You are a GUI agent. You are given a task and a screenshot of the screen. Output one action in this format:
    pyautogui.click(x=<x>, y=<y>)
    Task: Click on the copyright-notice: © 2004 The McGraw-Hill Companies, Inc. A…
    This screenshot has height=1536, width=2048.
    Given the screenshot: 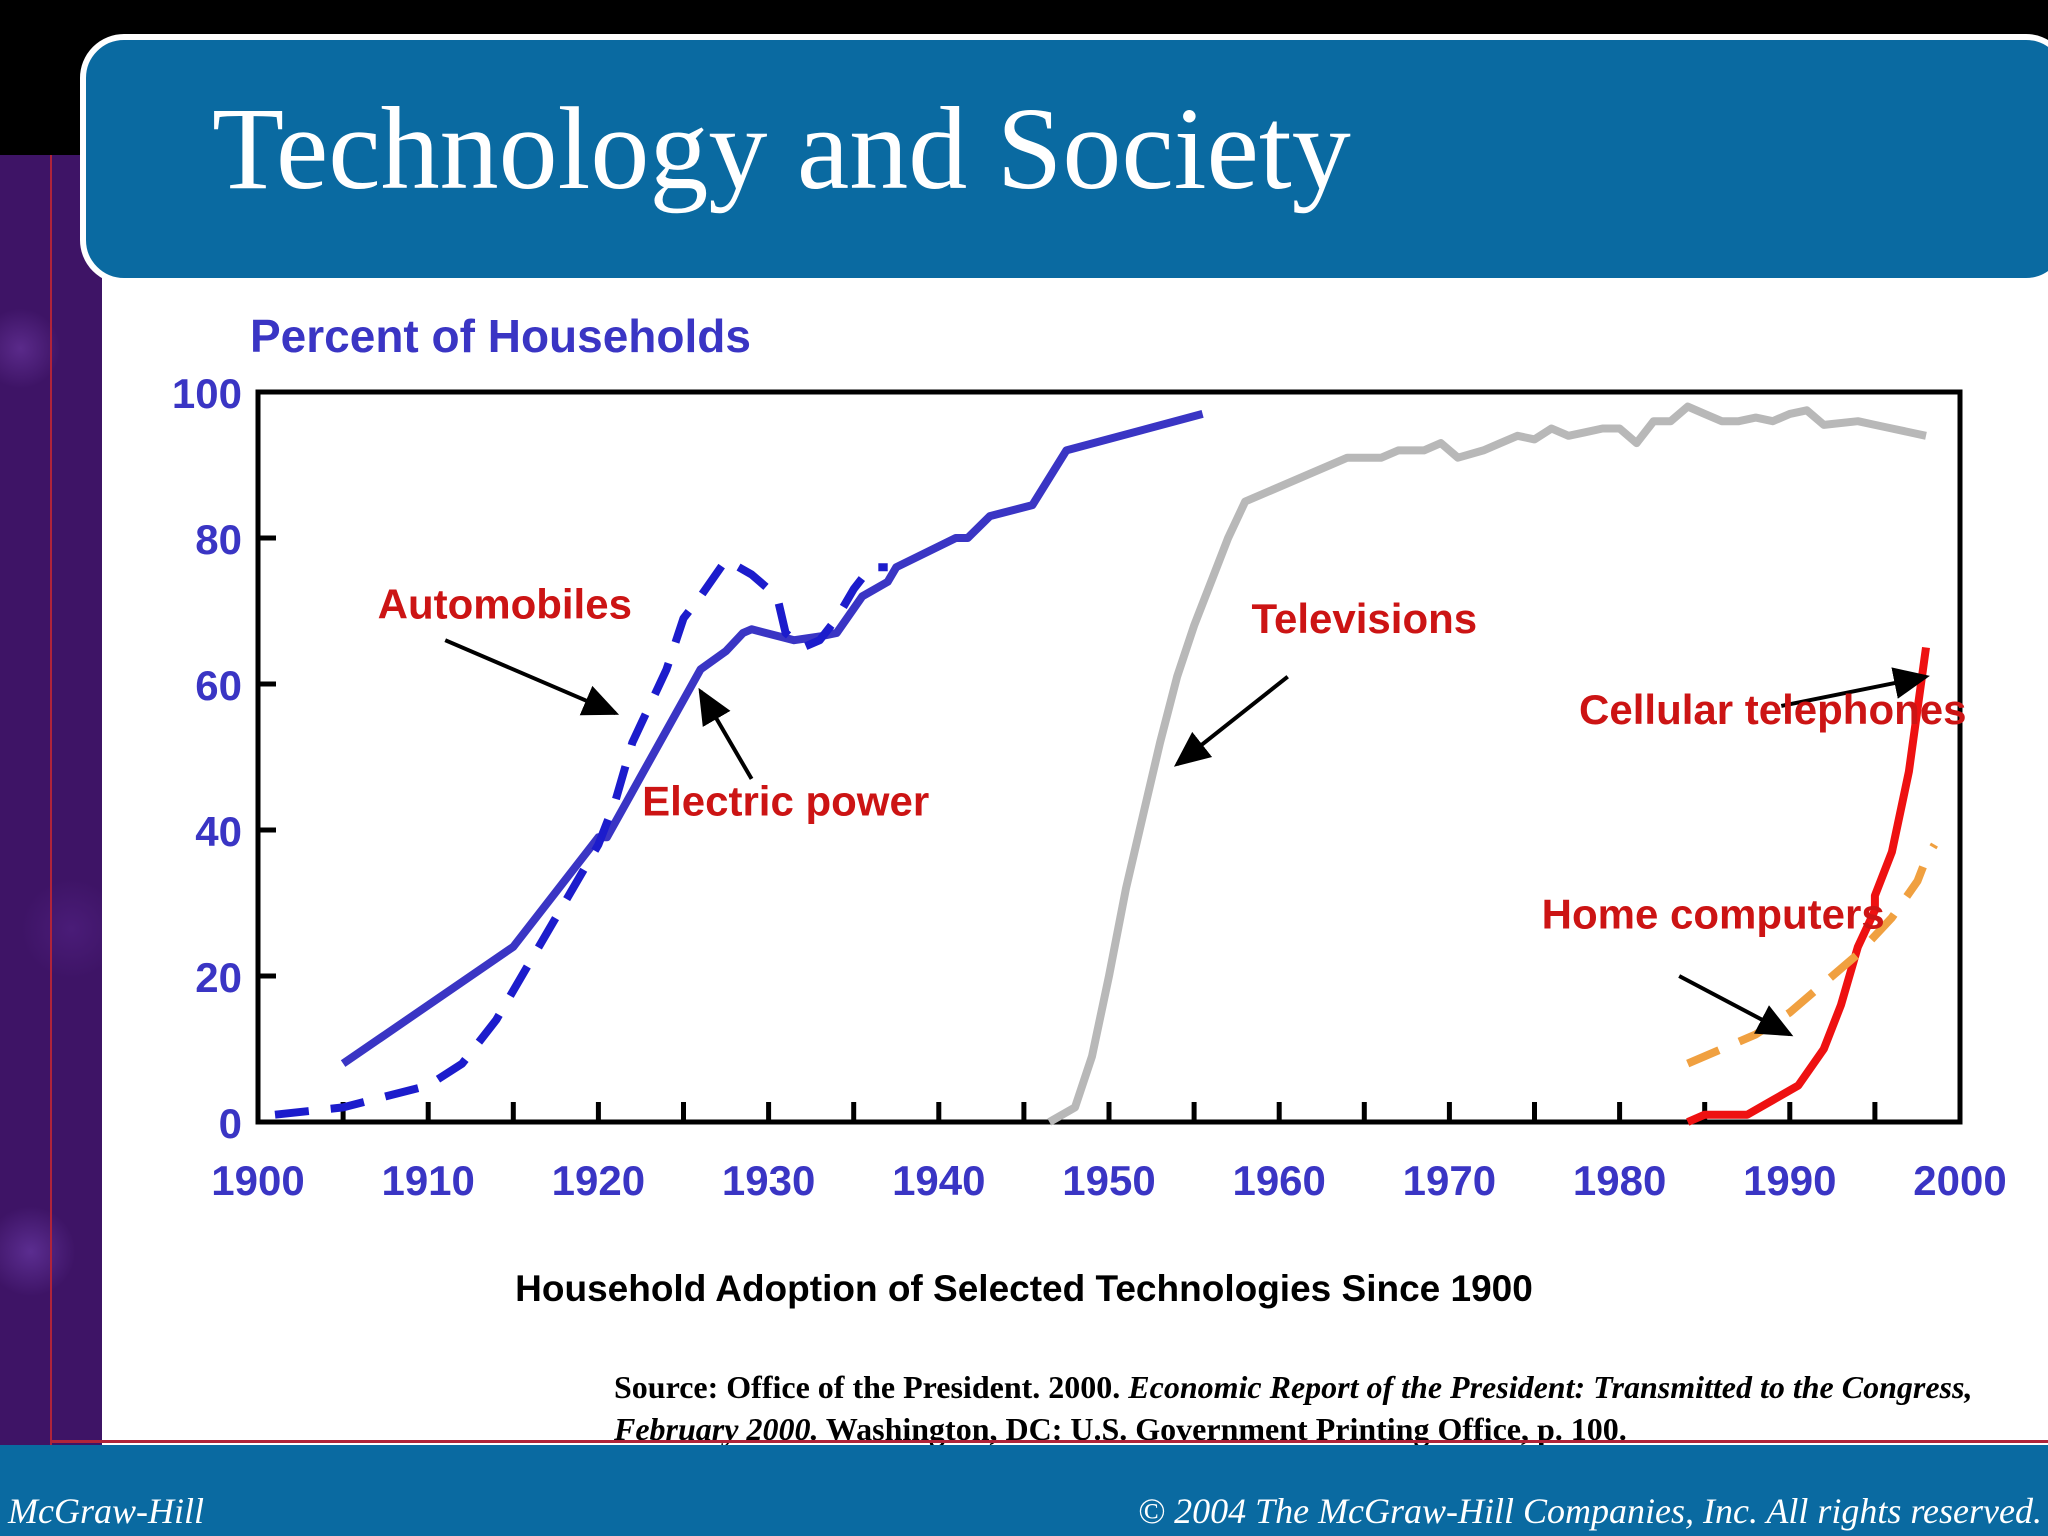 What is the action you would take?
    pyautogui.click(x=1589, y=1511)
    